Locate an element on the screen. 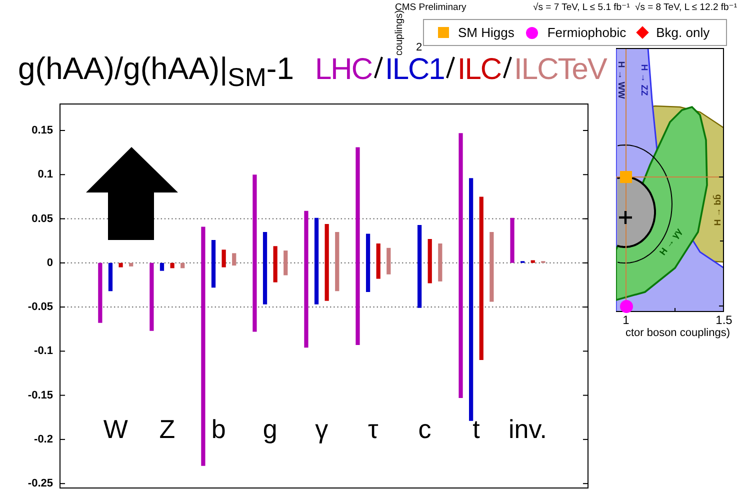 This screenshot has height=491, width=741. y-tick-label: 0.1 is located at coordinates (45, 174).